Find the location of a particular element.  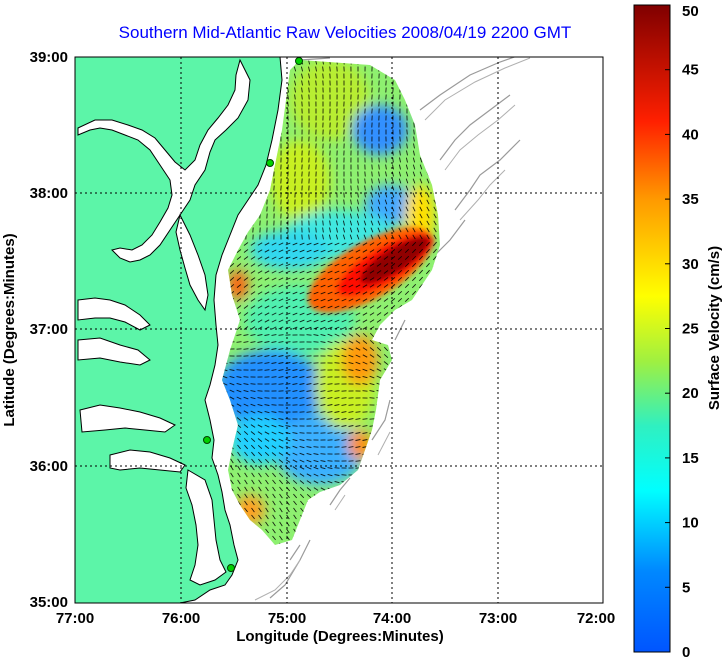

colorbar-tick-label: 25 is located at coordinates (690, 329).